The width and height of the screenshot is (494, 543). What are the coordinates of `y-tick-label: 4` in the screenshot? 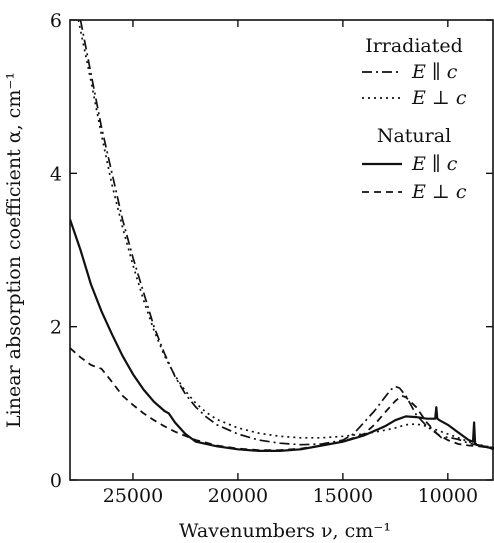 It's located at (56, 174).